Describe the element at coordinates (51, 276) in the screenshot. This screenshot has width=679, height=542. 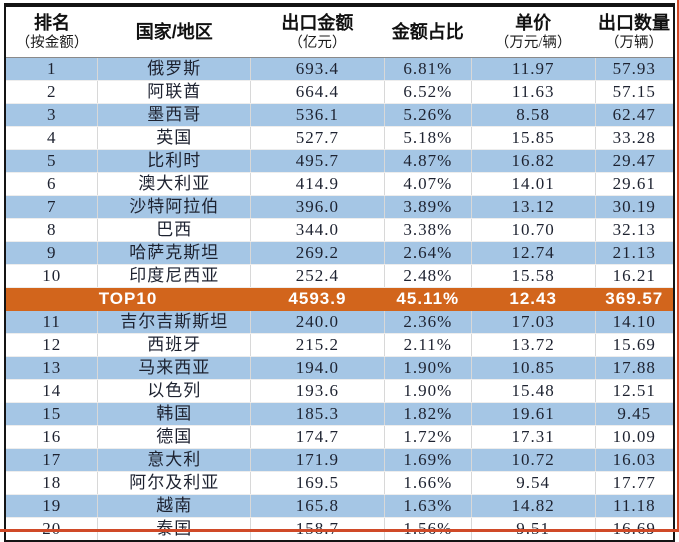
I see `cell-rank: 10` at that location.